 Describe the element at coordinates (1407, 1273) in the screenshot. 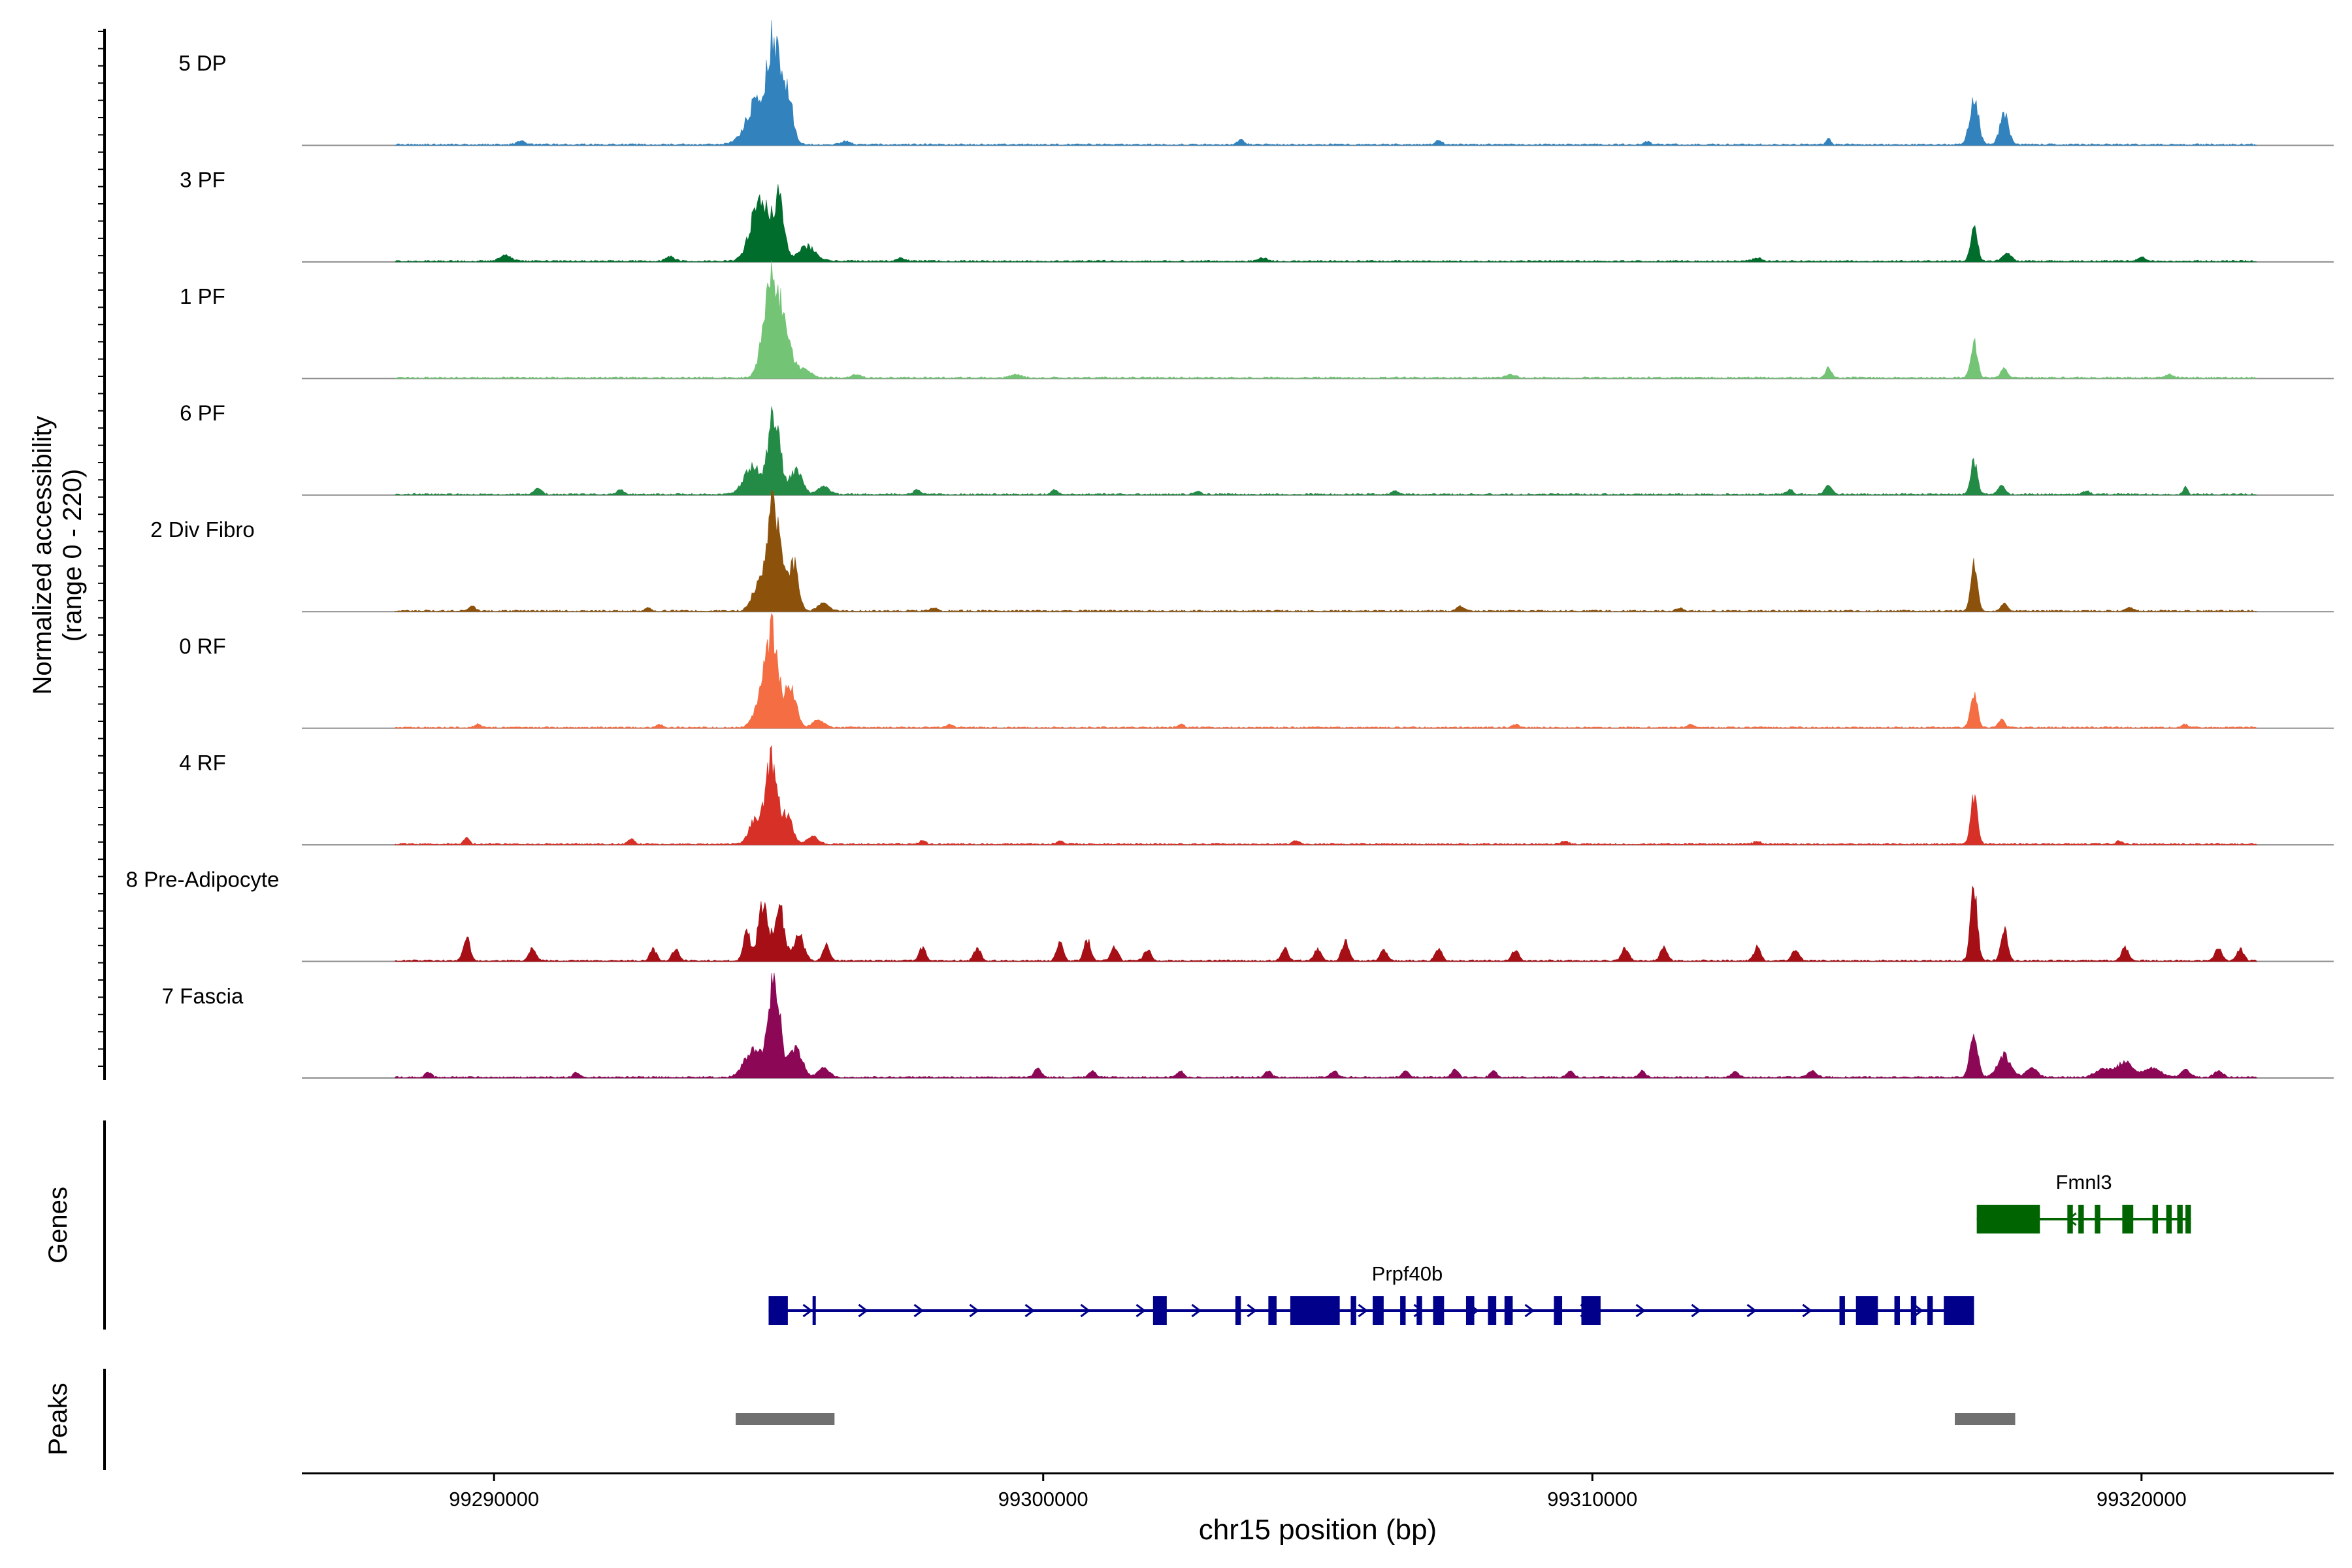

I see `gene-name: Prpf40b` at that location.